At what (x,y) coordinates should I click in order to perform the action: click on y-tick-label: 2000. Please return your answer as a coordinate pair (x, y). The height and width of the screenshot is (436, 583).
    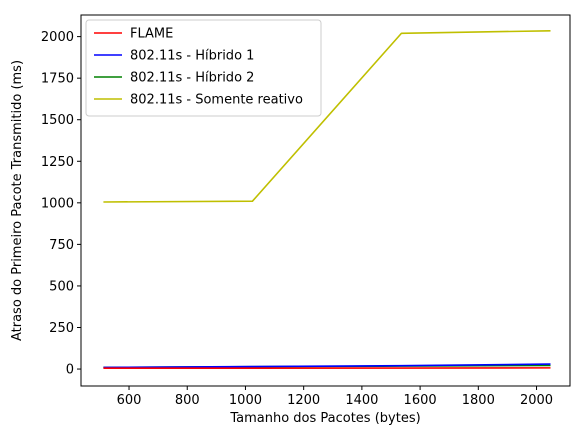
    Looking at the image, I should click on (57, 37).